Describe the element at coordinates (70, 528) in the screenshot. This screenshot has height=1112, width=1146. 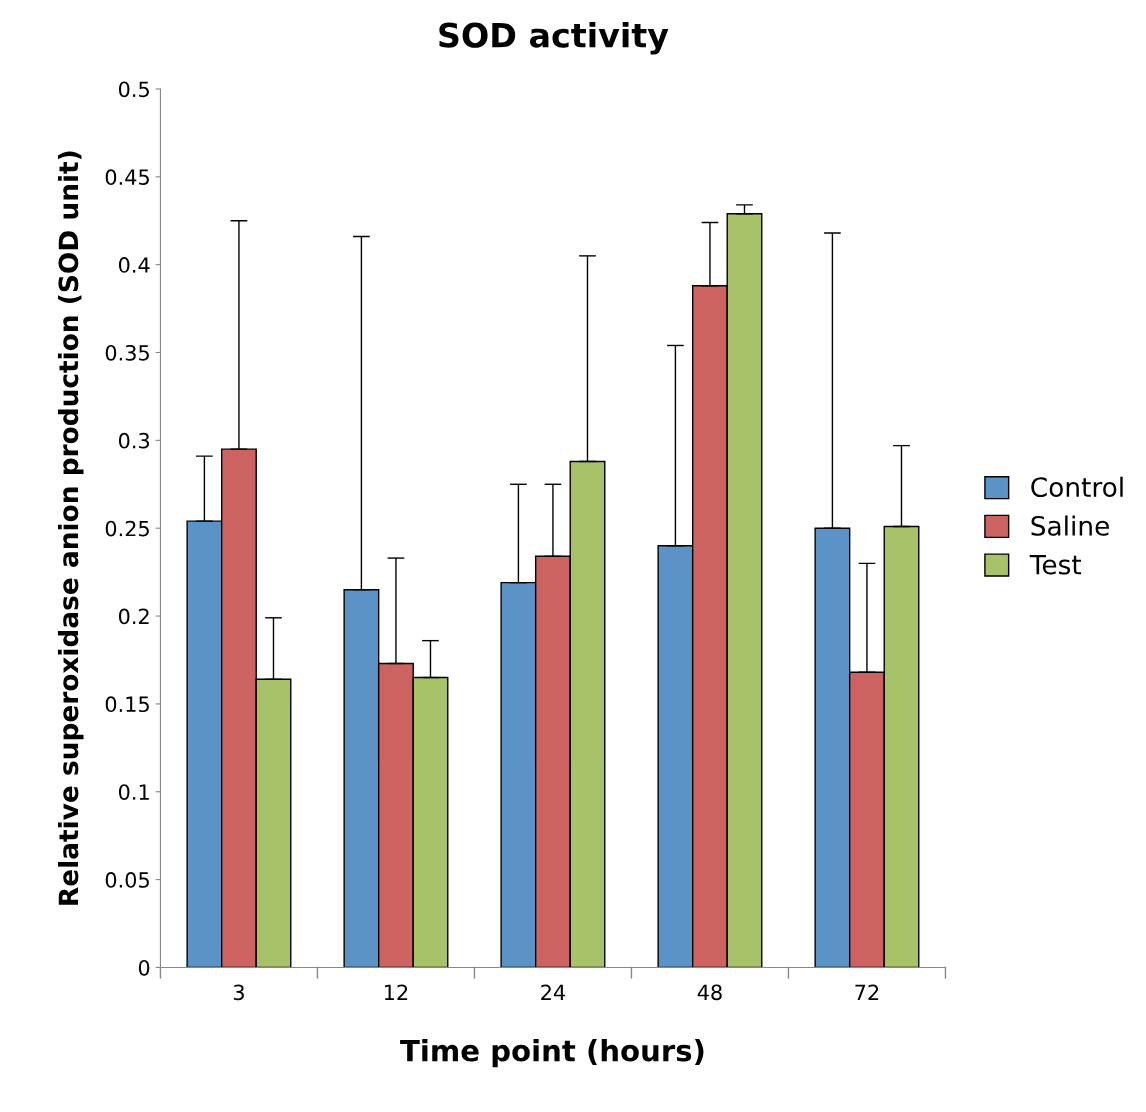
I see `y-axis-title: Relative superoxidase anion production (SOD unit)` at that location.